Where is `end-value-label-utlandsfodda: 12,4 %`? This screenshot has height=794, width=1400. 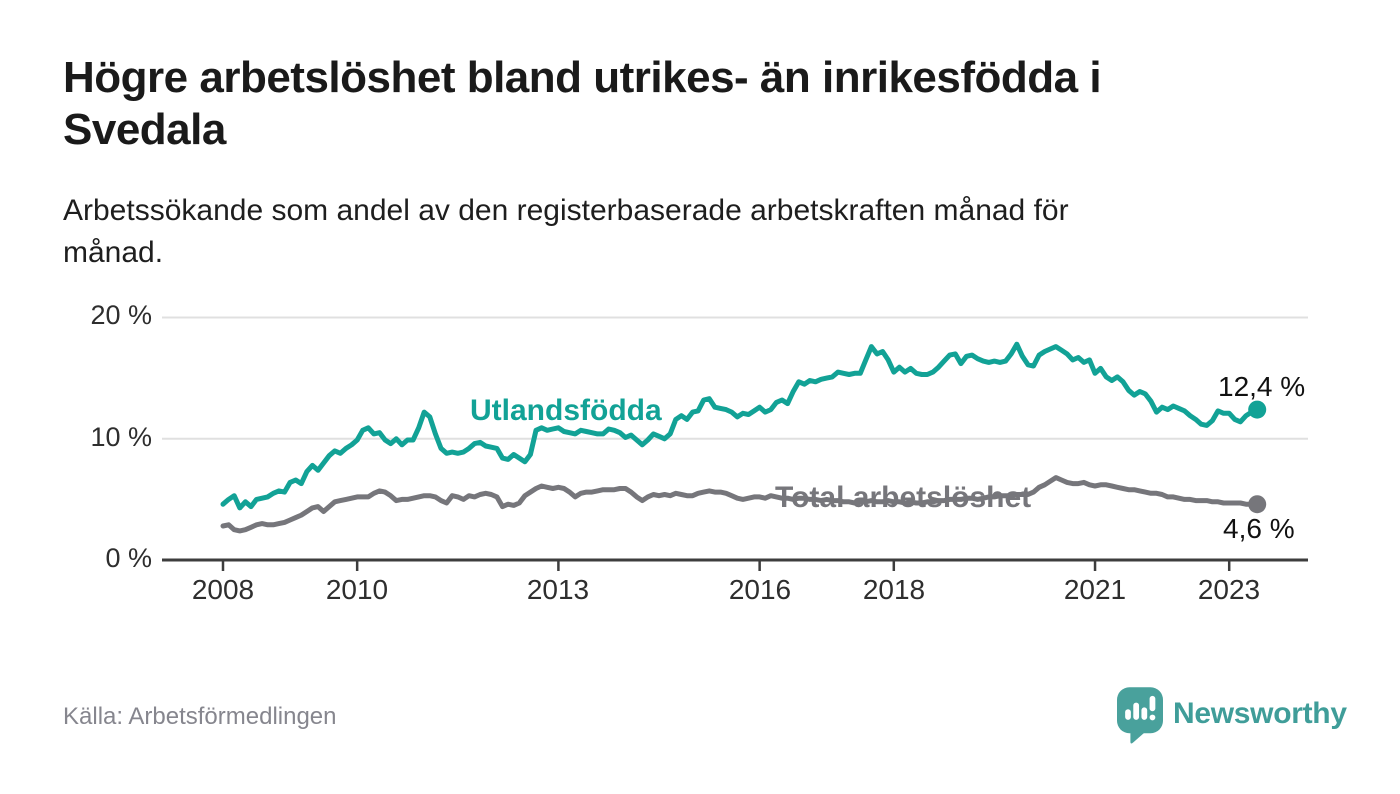
end-value-label-utlandsfodda: 12,4 % is located at coordinates (1262, 386).